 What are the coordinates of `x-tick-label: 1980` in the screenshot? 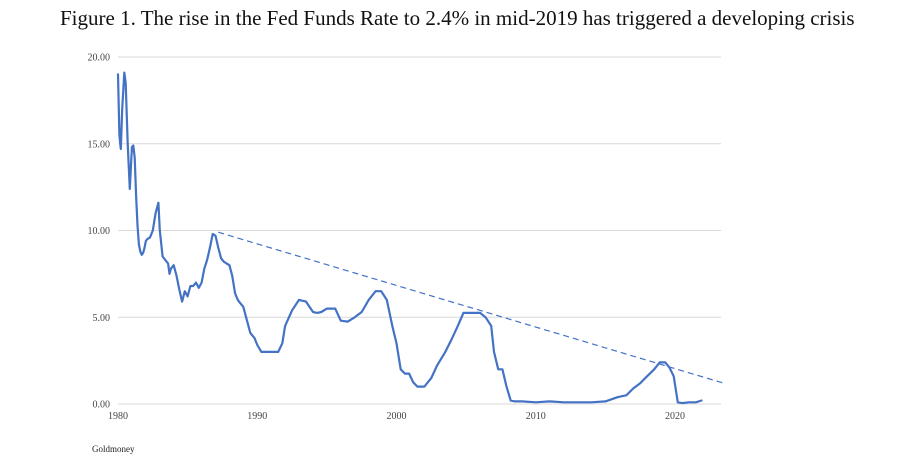 It's located at (118, 416).